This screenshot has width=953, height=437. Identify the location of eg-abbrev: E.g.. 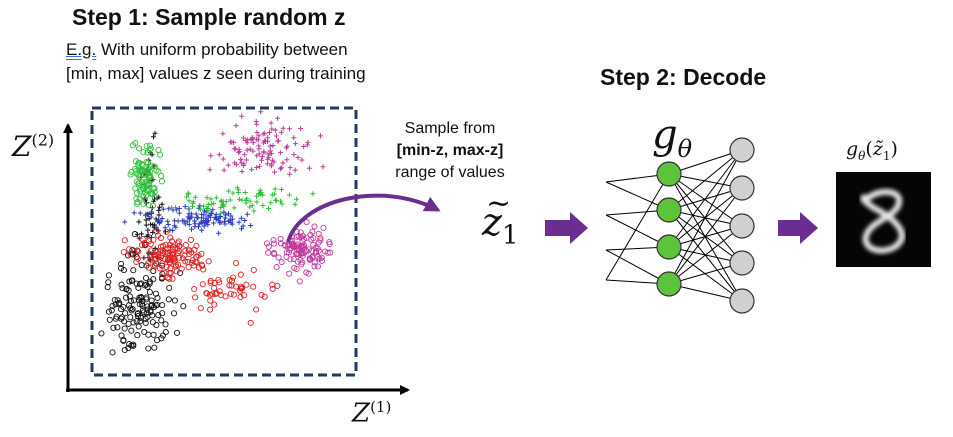
(81, 49).